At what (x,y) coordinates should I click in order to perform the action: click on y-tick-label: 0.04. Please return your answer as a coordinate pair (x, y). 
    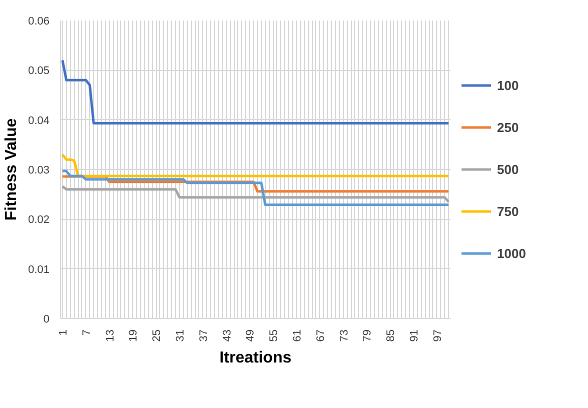
    Looking at the image, I should click on (39, 120).